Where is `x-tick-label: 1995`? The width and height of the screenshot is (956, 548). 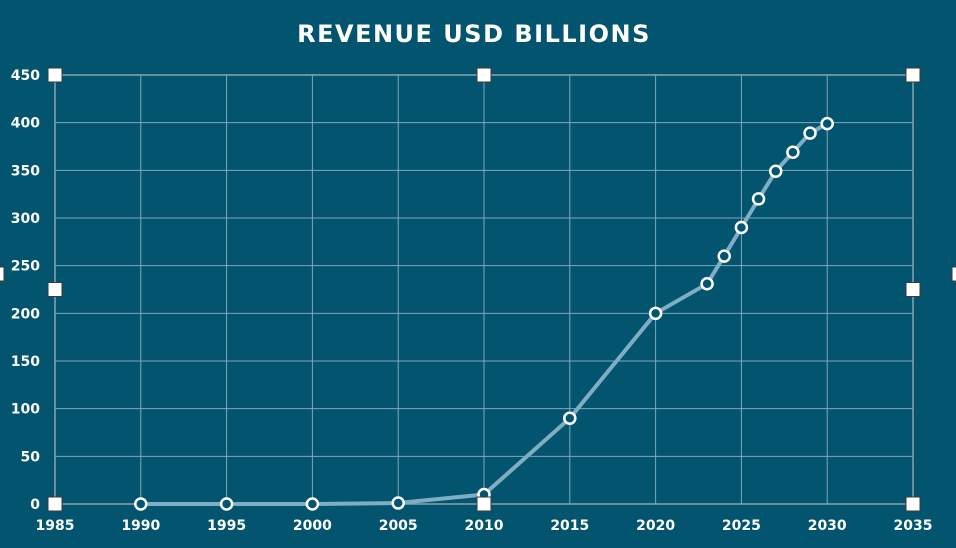 x-tick-label: 1995 is located at coordinates (226, 526).